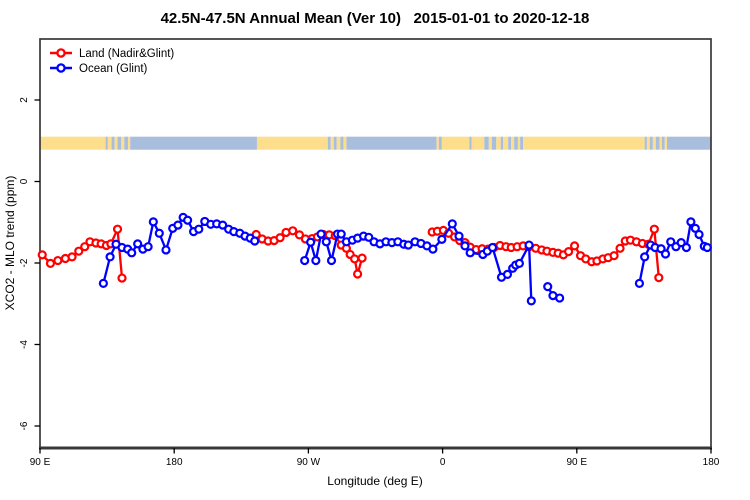 Image resolution: width=750 pixels, height=500 pixels. I want to click on x-tick-label: 0, so click(443, 462).